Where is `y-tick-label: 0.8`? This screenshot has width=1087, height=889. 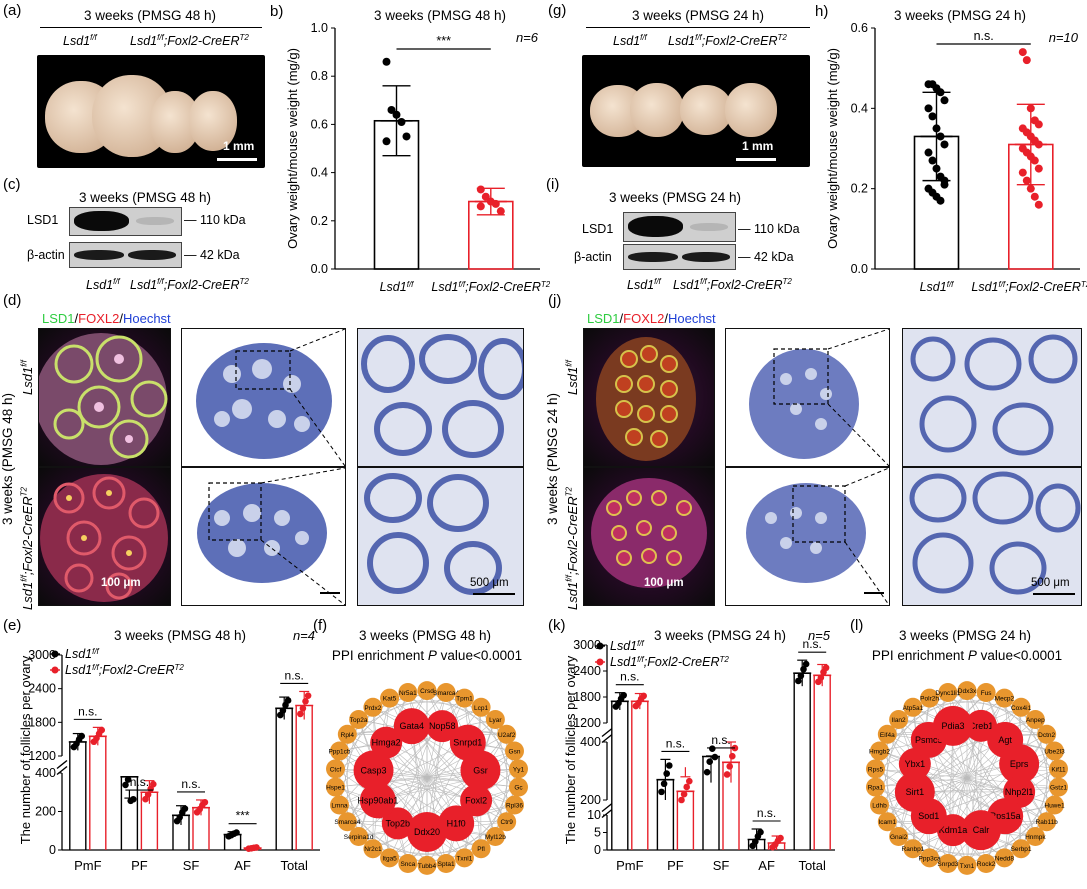
y-tick-label: 0.8 is located at coordinates (319, 76).